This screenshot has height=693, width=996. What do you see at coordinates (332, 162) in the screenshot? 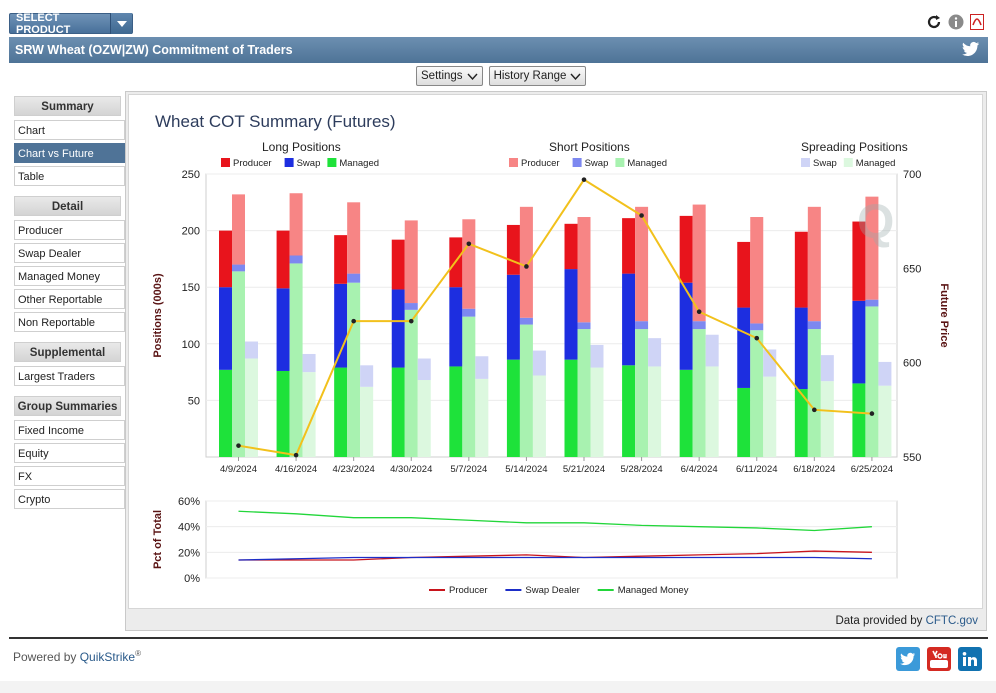
I see `legend-swatch` at bounding box center [332, 162].